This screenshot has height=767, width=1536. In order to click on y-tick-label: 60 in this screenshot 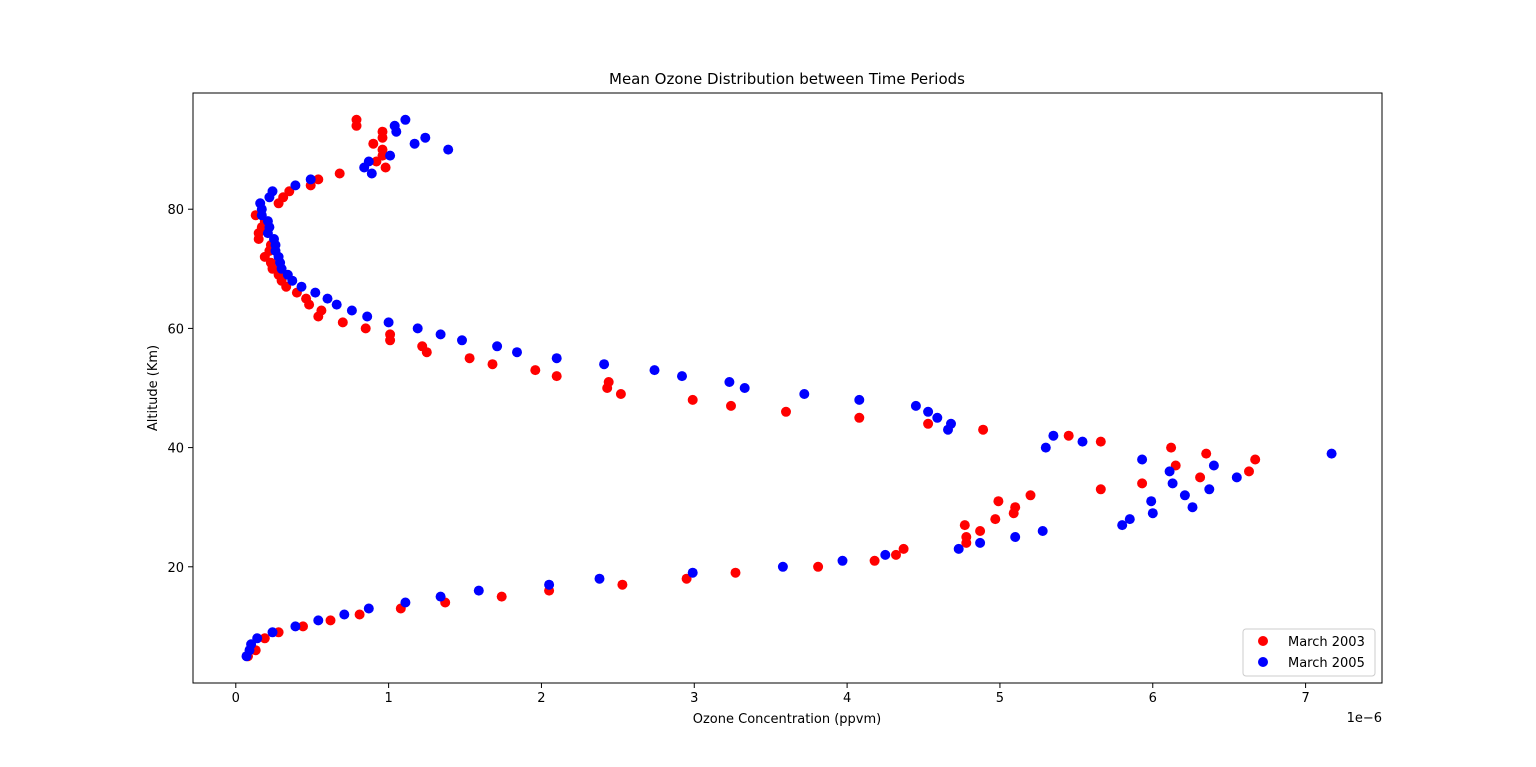, I will do `click(175, 329)`.